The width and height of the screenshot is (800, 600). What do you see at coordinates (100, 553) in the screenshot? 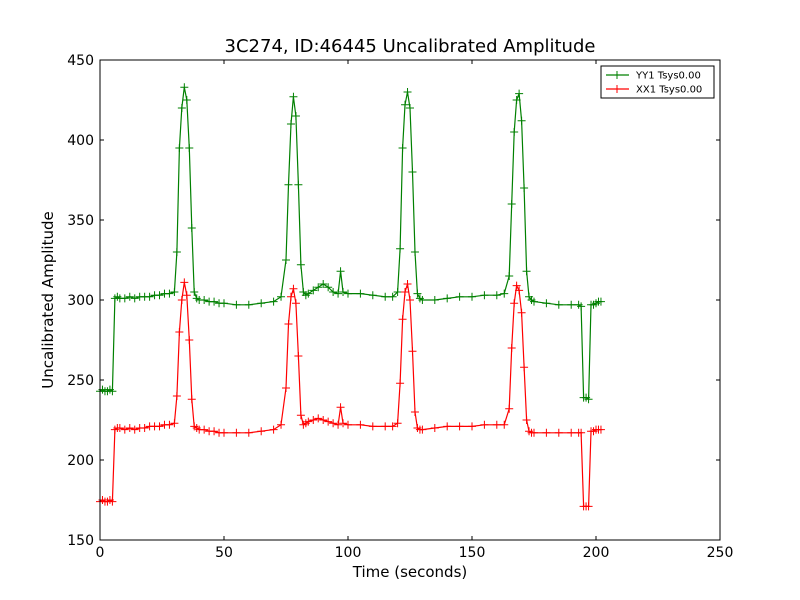
I see `x-tick-label: 0` at bounding box center [100, 553].